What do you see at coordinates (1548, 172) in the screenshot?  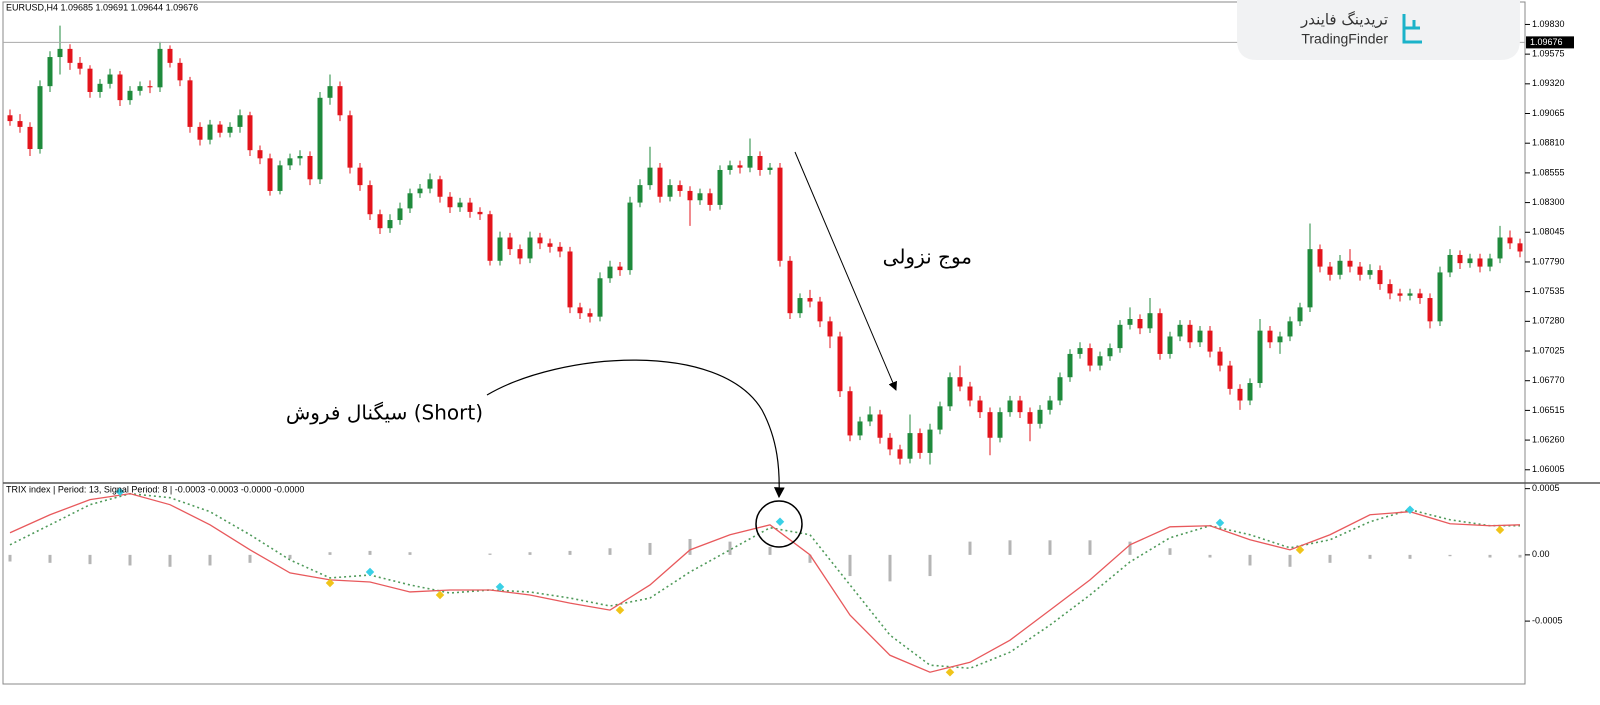 I see `y-tick-label: 1.08555` at bounding box center [1548, 172].